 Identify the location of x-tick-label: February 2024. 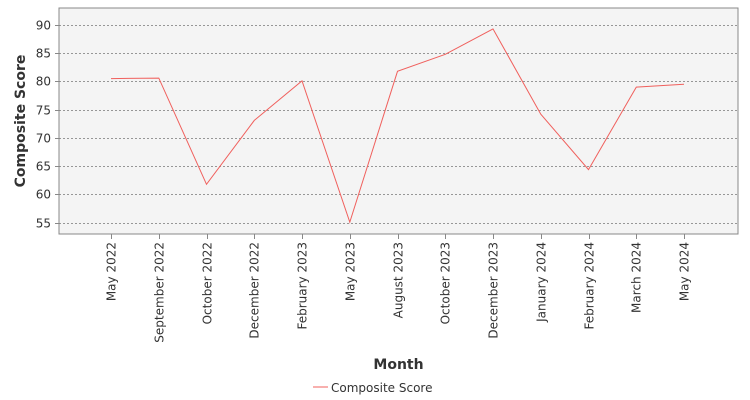
(590, 286).